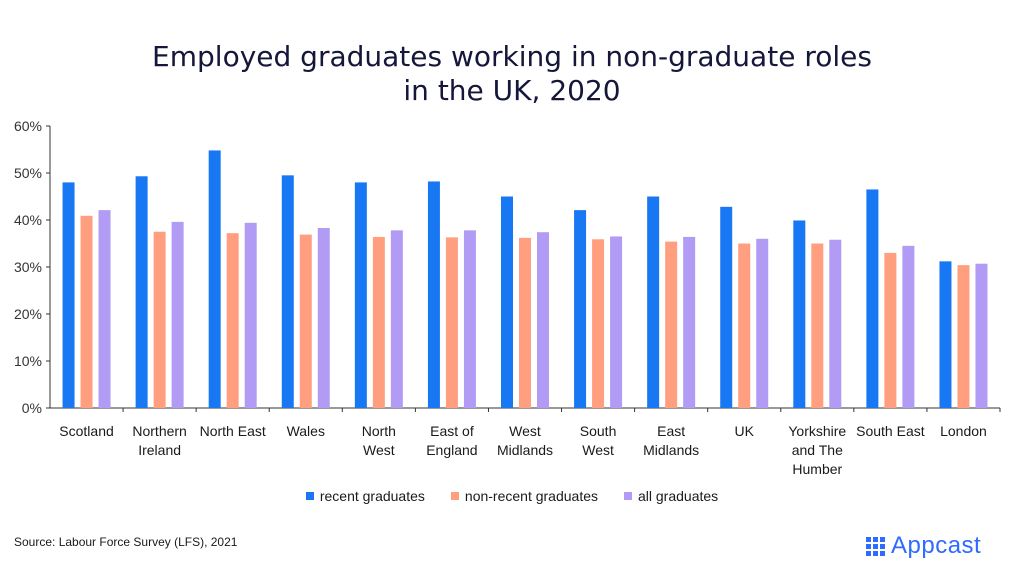  I want to click on legend-label-all: all graduates, so click(678, 496).